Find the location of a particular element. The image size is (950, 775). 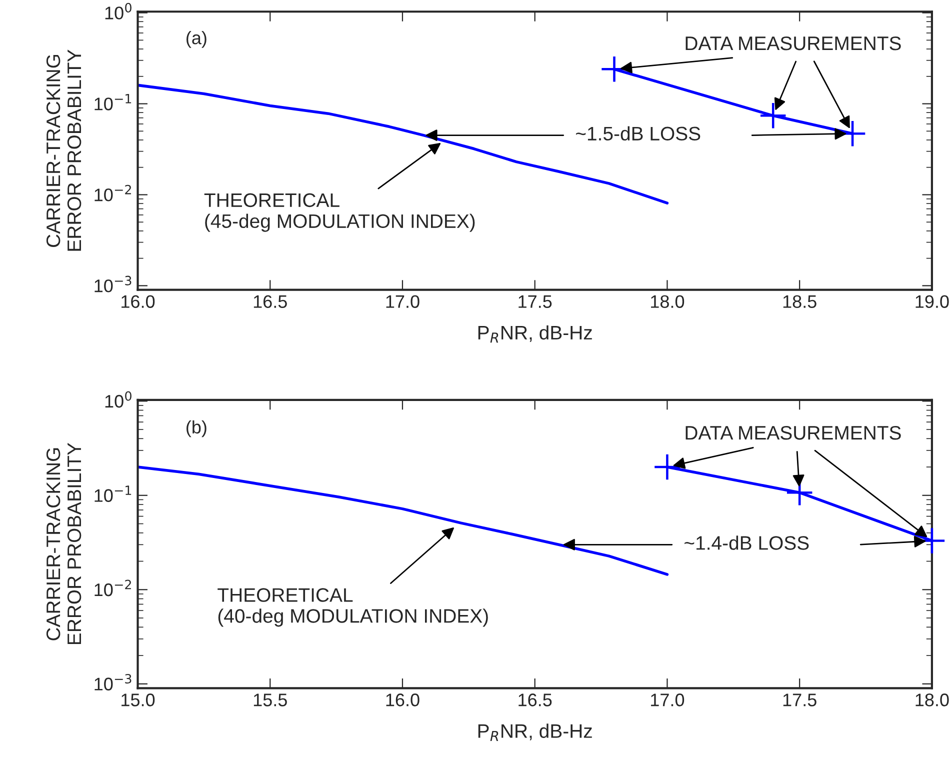

annotation: ~1.4-dB LOSS is located at coordinates (746, 543).